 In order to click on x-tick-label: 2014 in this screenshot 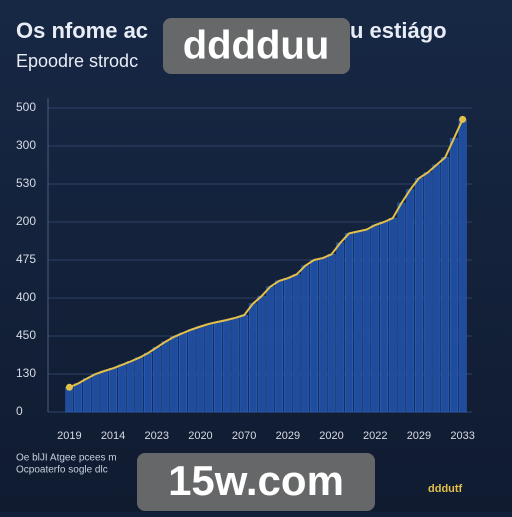, I will do `click(113, 436)`.